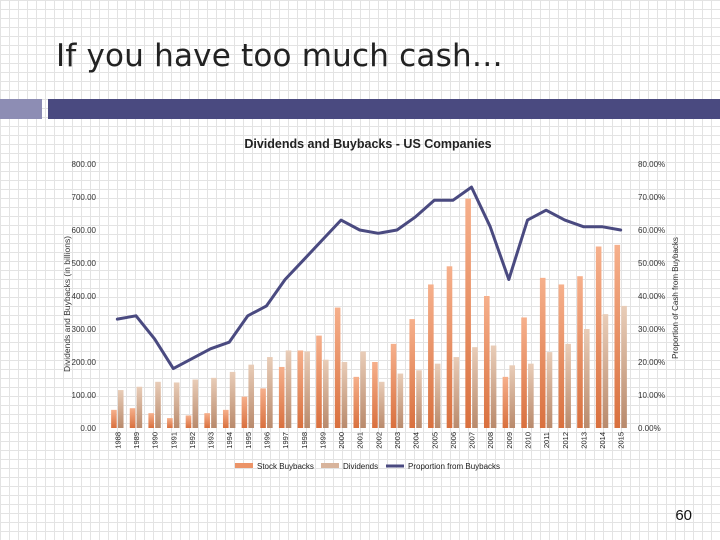  Describe the element at coordinates (675, 298) in the screenshot. I see `y2-axis-title: Proportion of Cash from Buybacks` at that location.